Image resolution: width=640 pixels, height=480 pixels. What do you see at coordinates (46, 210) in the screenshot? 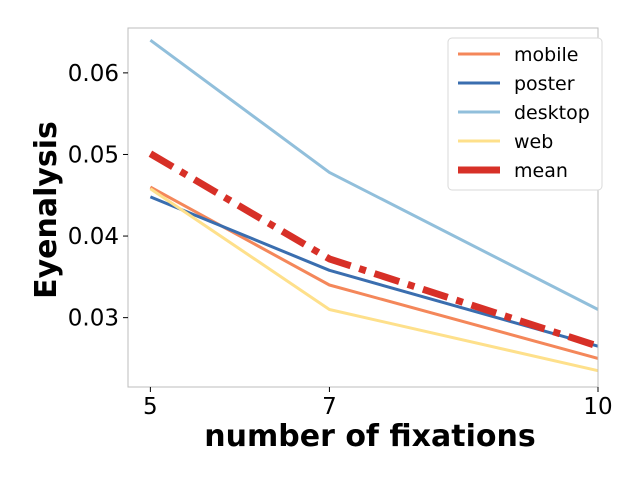
I see `y-axis-label: Eyenalysis` at bounding box center [46, 210].